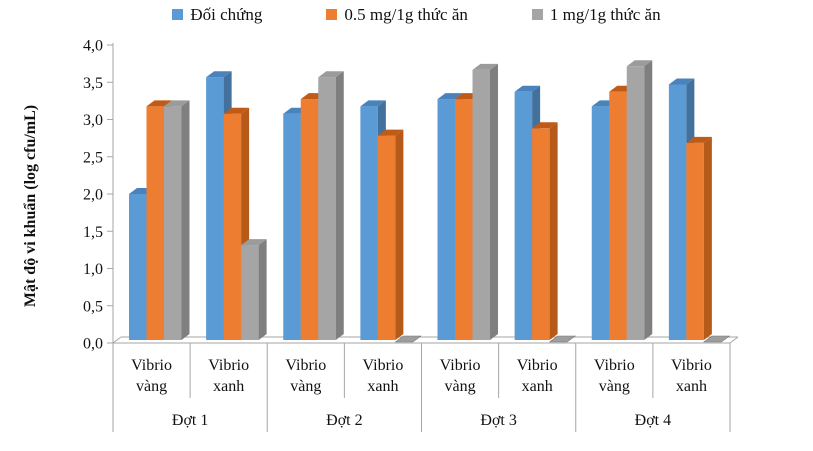 This screenshot has width=813, height=451. Describe the element at coordinates (545, 125) in the screenshot. I see `bar-0-5-mg-1g-thức-ăn-đợt-3-vibrio-xanh-top` at that location.